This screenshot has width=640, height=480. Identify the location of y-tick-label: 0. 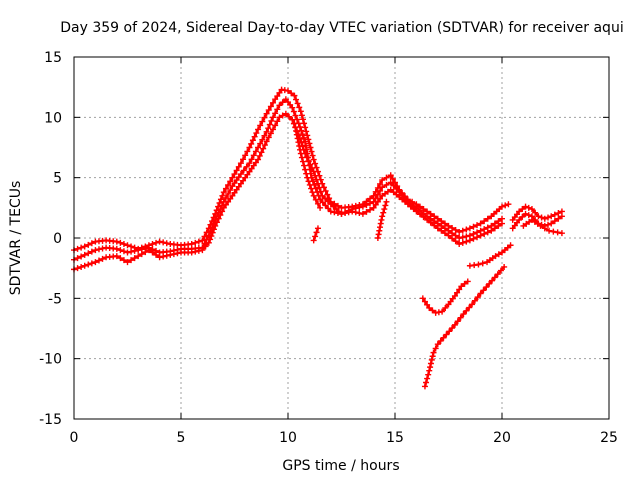
(57, 239).